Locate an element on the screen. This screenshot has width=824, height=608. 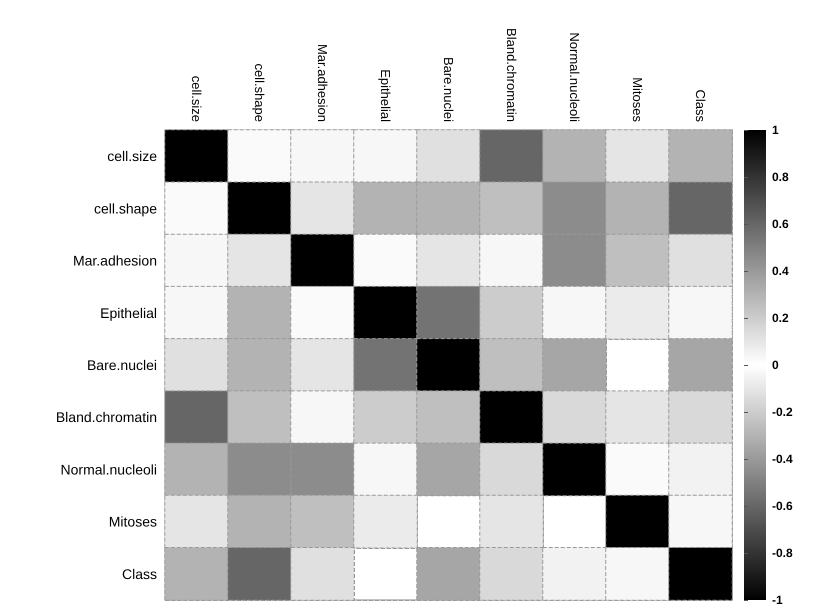
y-tick-label: Normal.nucleoli is located at coordinates (108, 469).